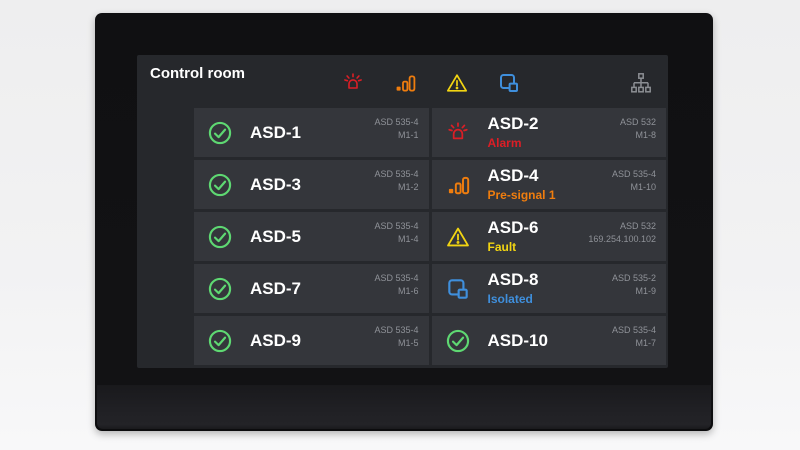 The height and width of the screenshot is (450, 800). What do you see at coordinates (197, 73) in the screenshot?
I see `page-title: Control room` at bounding box center [197, 73].